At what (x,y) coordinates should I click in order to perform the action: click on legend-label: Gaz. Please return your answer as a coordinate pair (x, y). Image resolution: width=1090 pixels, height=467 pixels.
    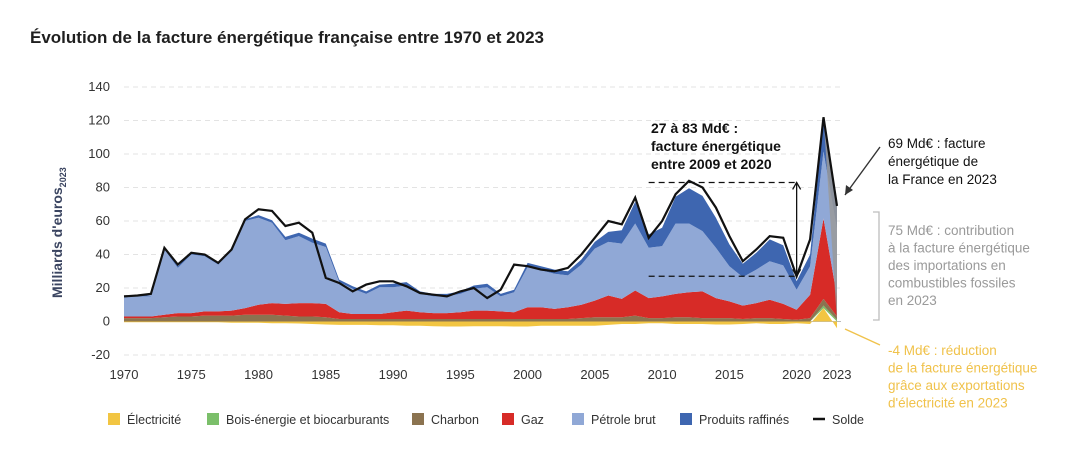
    Looking at the image, I should click on (532, 420).